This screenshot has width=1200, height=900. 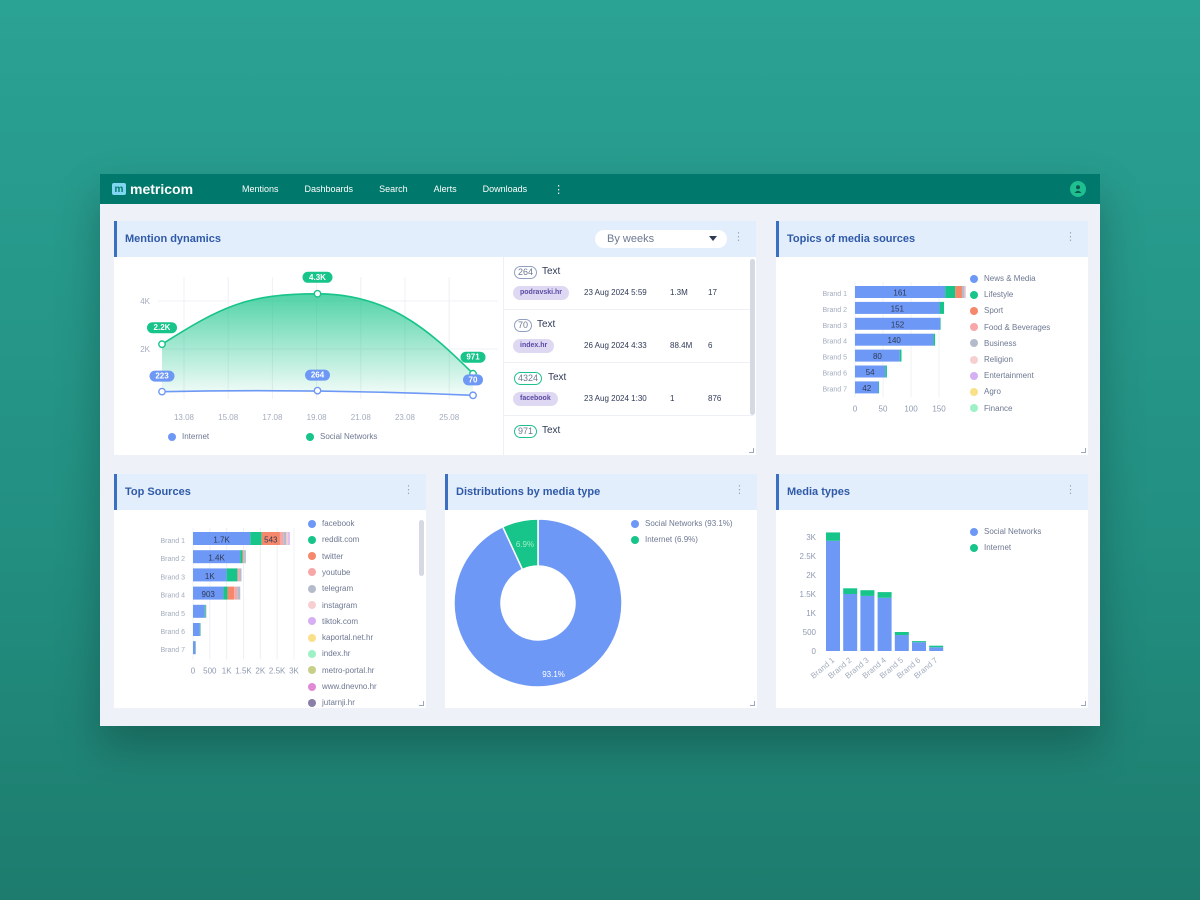 What do you see at coordinates (342, 686) in the screenshot?
I see `legend-item: www.dnevno.hr` at bounding box center [342, 686].